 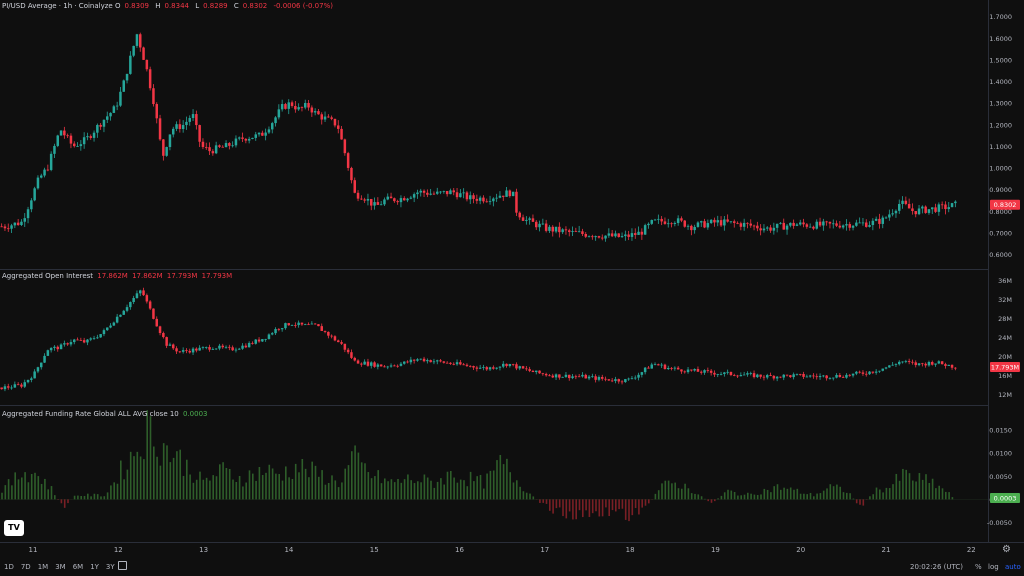 I want to click on calendar-icon, so click(x=122, y=565).